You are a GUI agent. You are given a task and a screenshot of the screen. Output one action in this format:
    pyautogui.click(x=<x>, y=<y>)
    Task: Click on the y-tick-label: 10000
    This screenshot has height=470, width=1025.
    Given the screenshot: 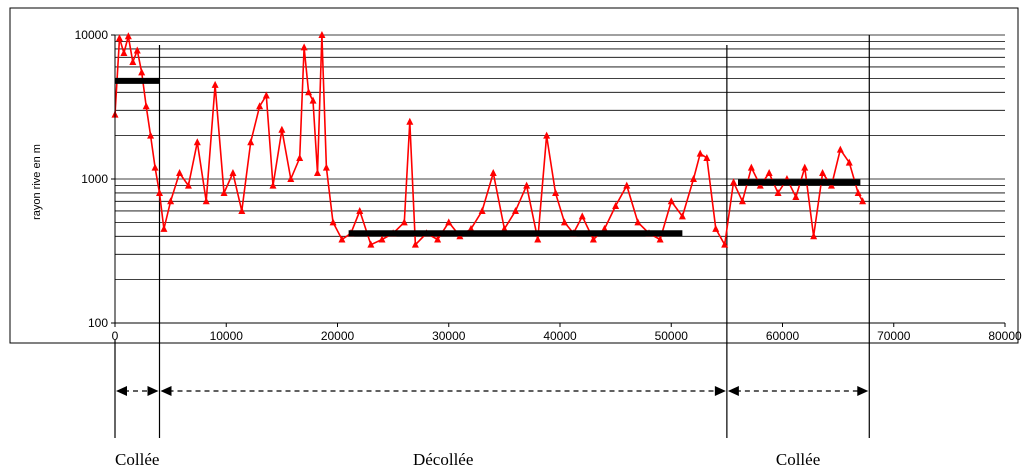 What is the action you would take?
    pyautogui.click(x=92, y=35)
    